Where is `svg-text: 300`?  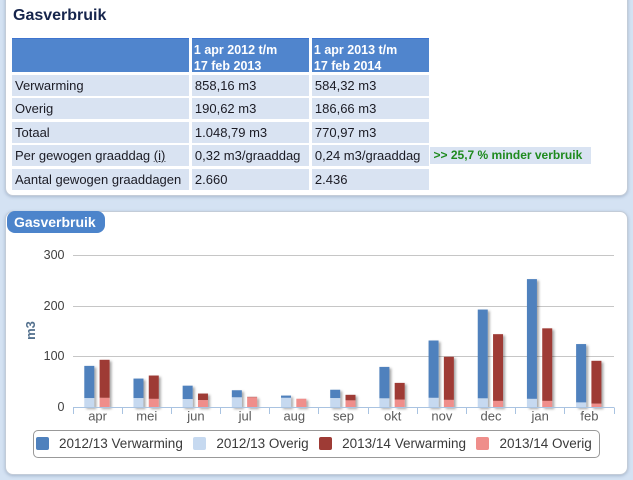 svg-text: 300 is located at coordinates (54, 255).